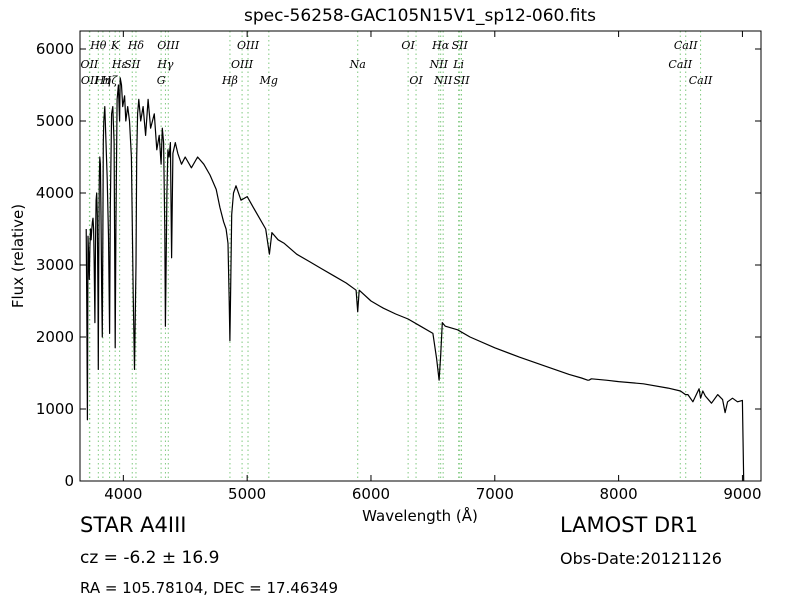 The width and height of the screenshot is (800, 600). Describe the element at coordinates (115, 45) in the screenshot. I see `spectral-line-label: K` at that location.